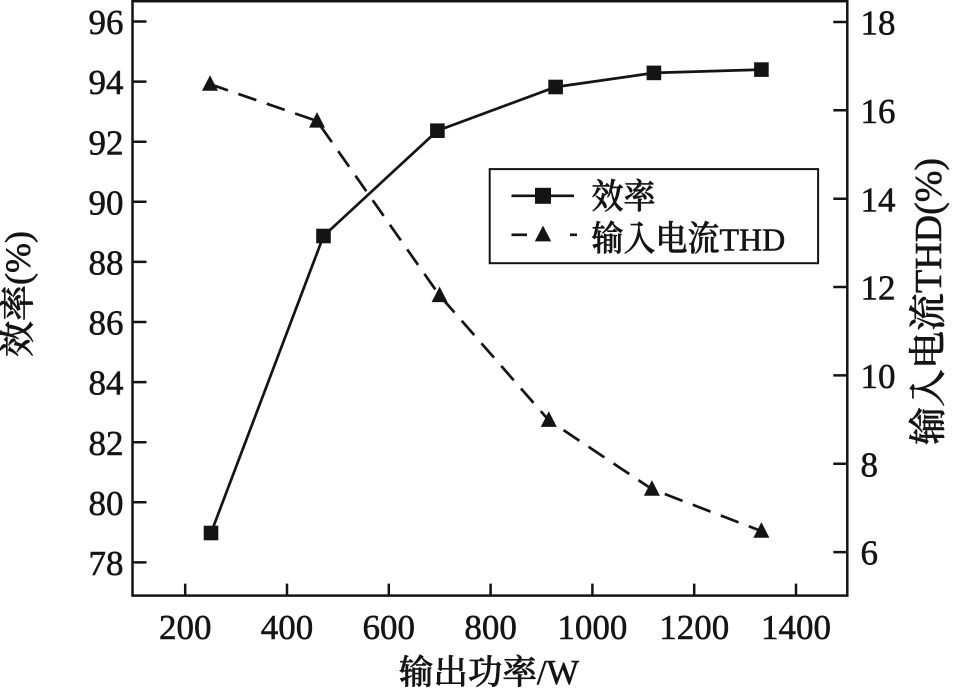 The height and width of the screenshot is (695, 953). I want to click on svg-text: 82, so click(106, 443).